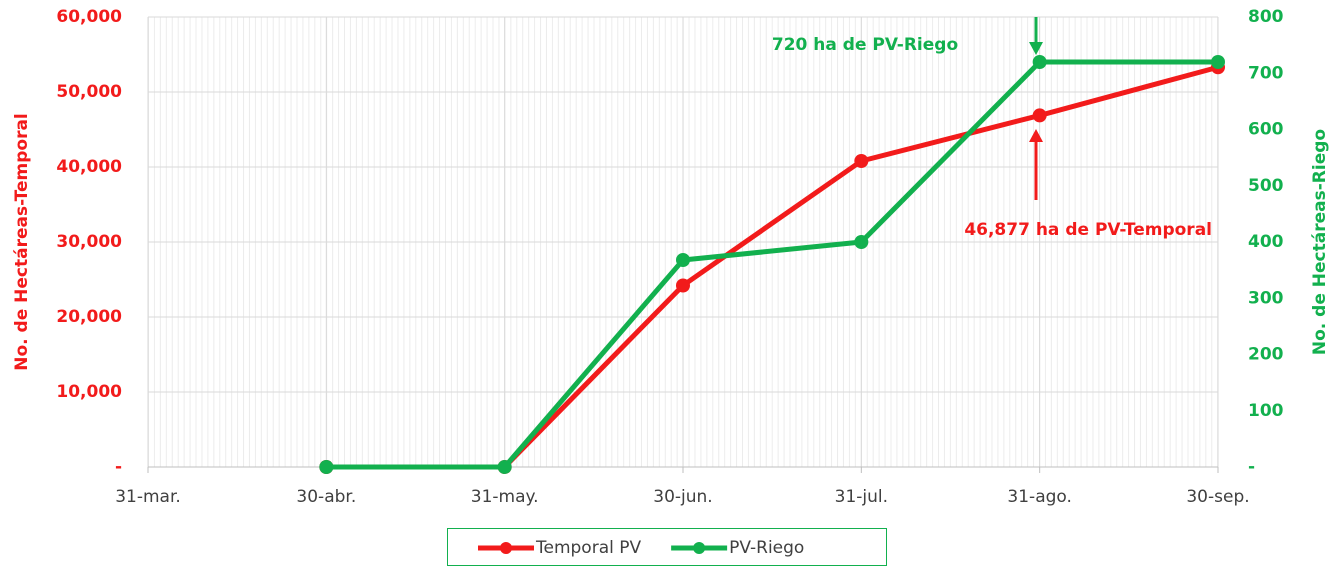  Describe the element at coordinates (89, 317) in the screenshot. I see `y-tick-label: 20,000` at that location.